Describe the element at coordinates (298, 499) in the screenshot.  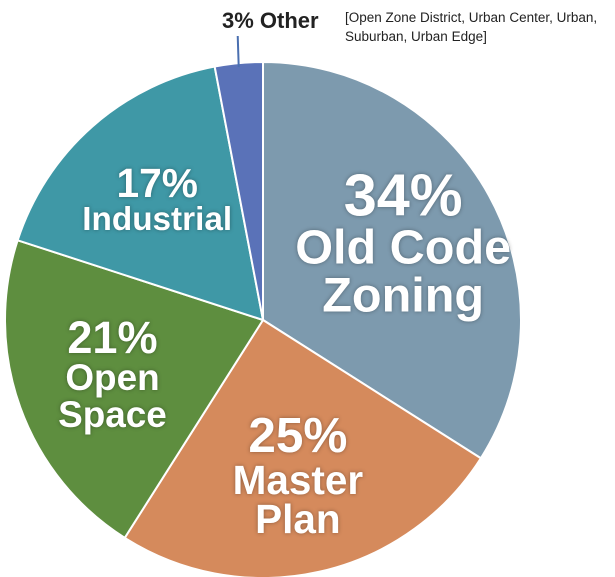
I see `category-label: Master Plan` at that location.